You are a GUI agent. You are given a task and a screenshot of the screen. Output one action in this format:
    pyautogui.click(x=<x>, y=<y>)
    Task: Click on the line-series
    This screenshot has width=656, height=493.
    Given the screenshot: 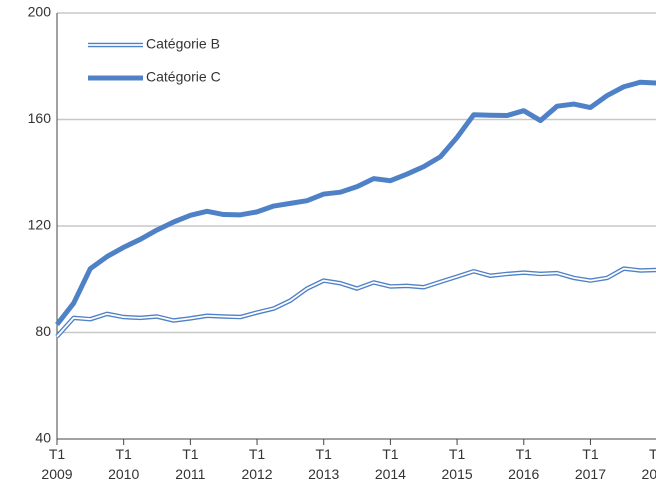 What is the action you would take?
    pyautogui.click(x=355, y=302)
    